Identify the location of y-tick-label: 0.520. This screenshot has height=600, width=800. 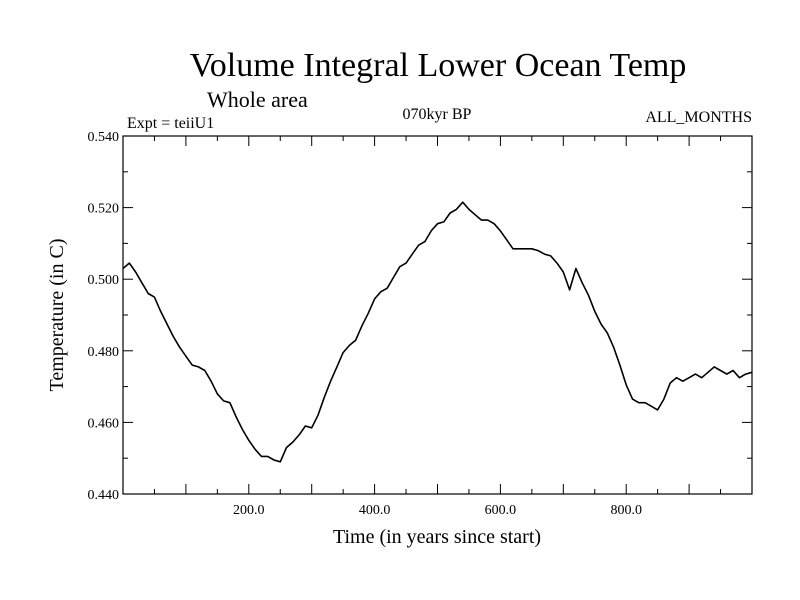
(104, 209).